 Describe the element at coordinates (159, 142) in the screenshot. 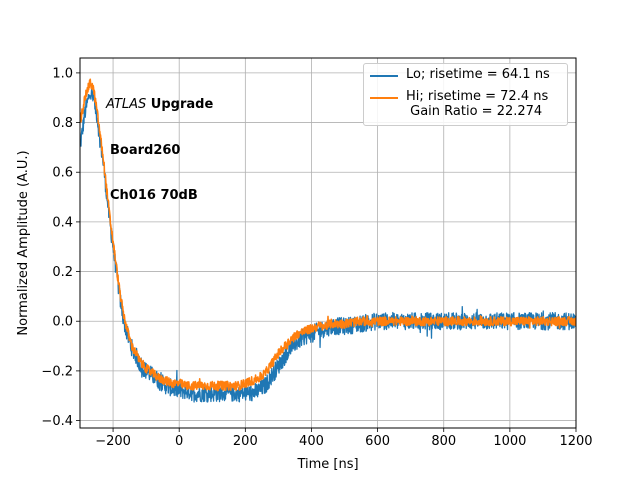

I see `annotation: ATLAS Upgrade Board260 Ch016 70dB` at that location.